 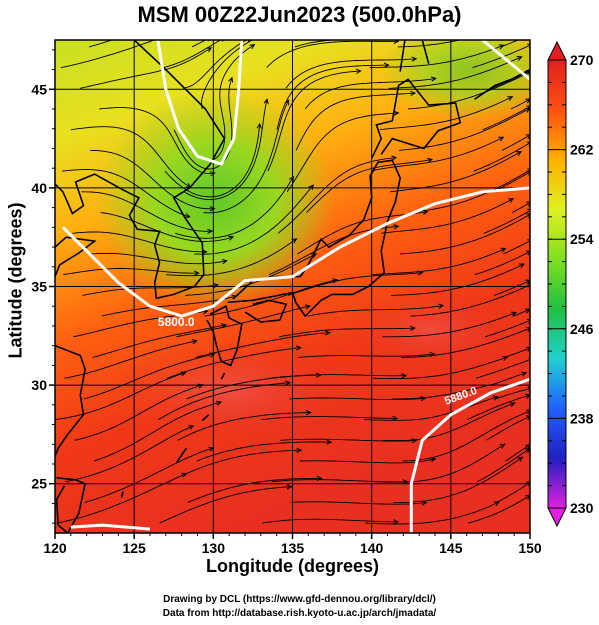 What do you see at coordinates (176, 322) in the screenshot?
I see `contour-label: 5800.0` at bounding box center [176, 322].